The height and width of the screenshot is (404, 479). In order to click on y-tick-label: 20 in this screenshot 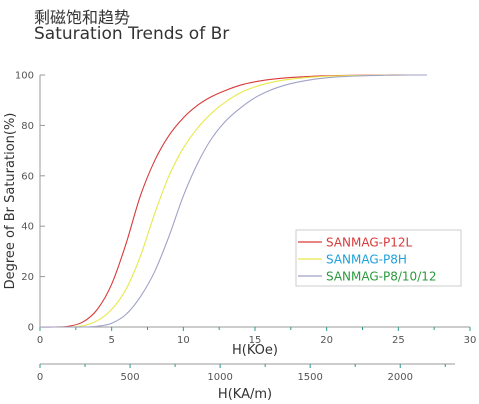, I will do `click(27, 277)`.